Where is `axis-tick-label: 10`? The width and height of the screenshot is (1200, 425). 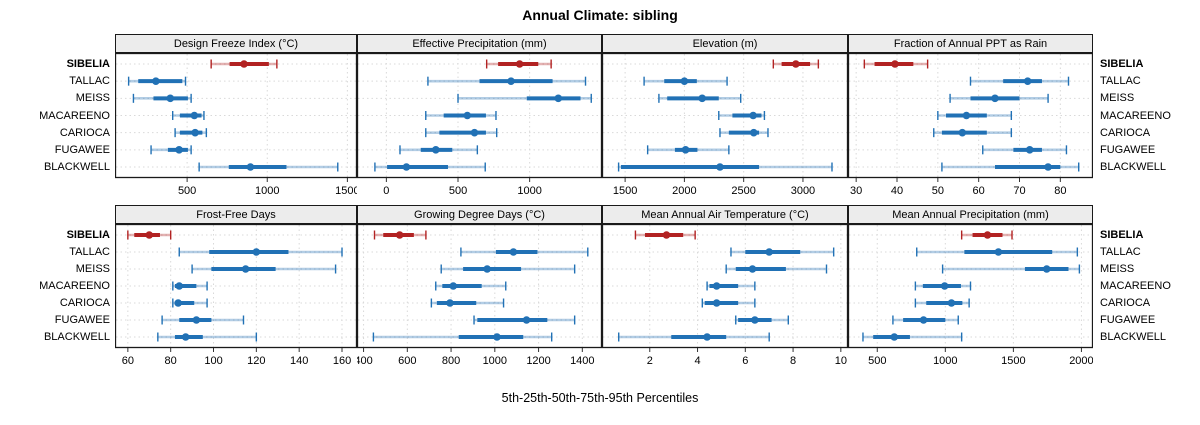
axis-tick-label: 10 is located at coordinates (841, 361).